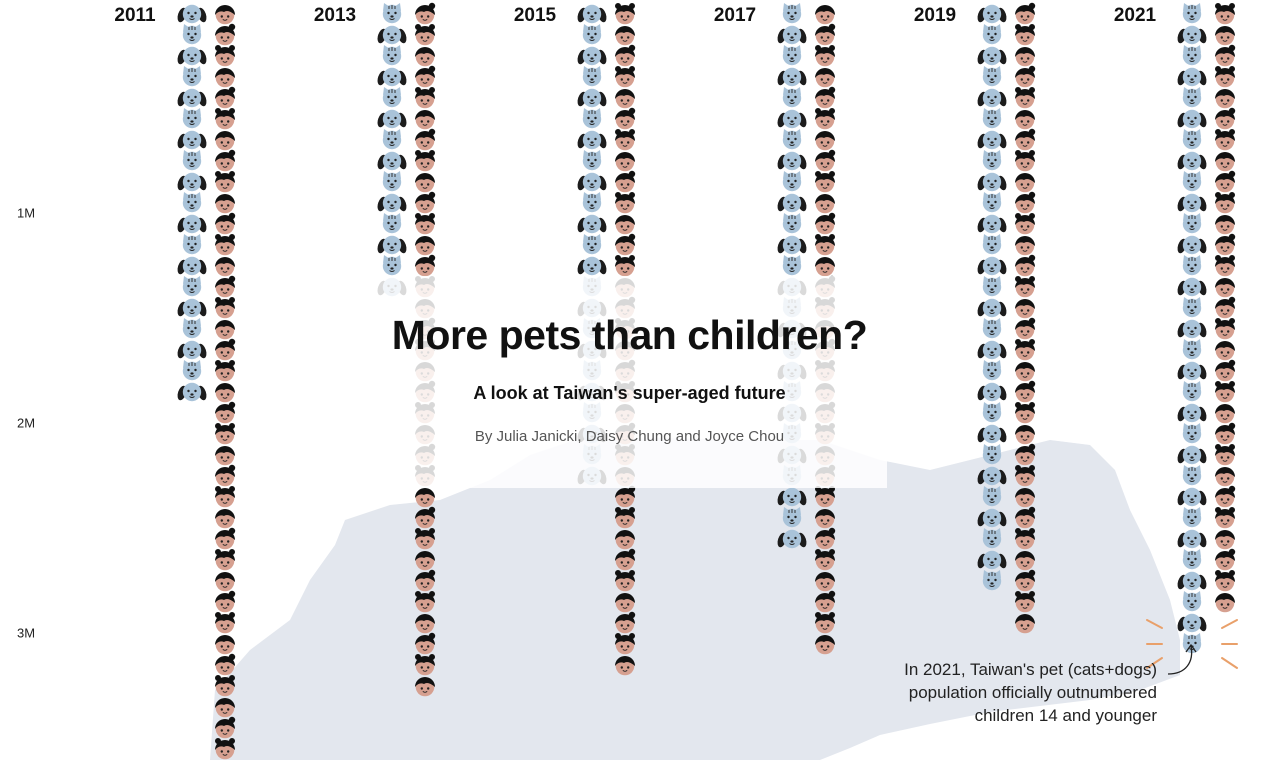 Image resolution: width=1280 pixels, height=760 pixels. Describe the element at coordinates (1192, 644) in the screenshot. I see `highlight-burst` at that location.